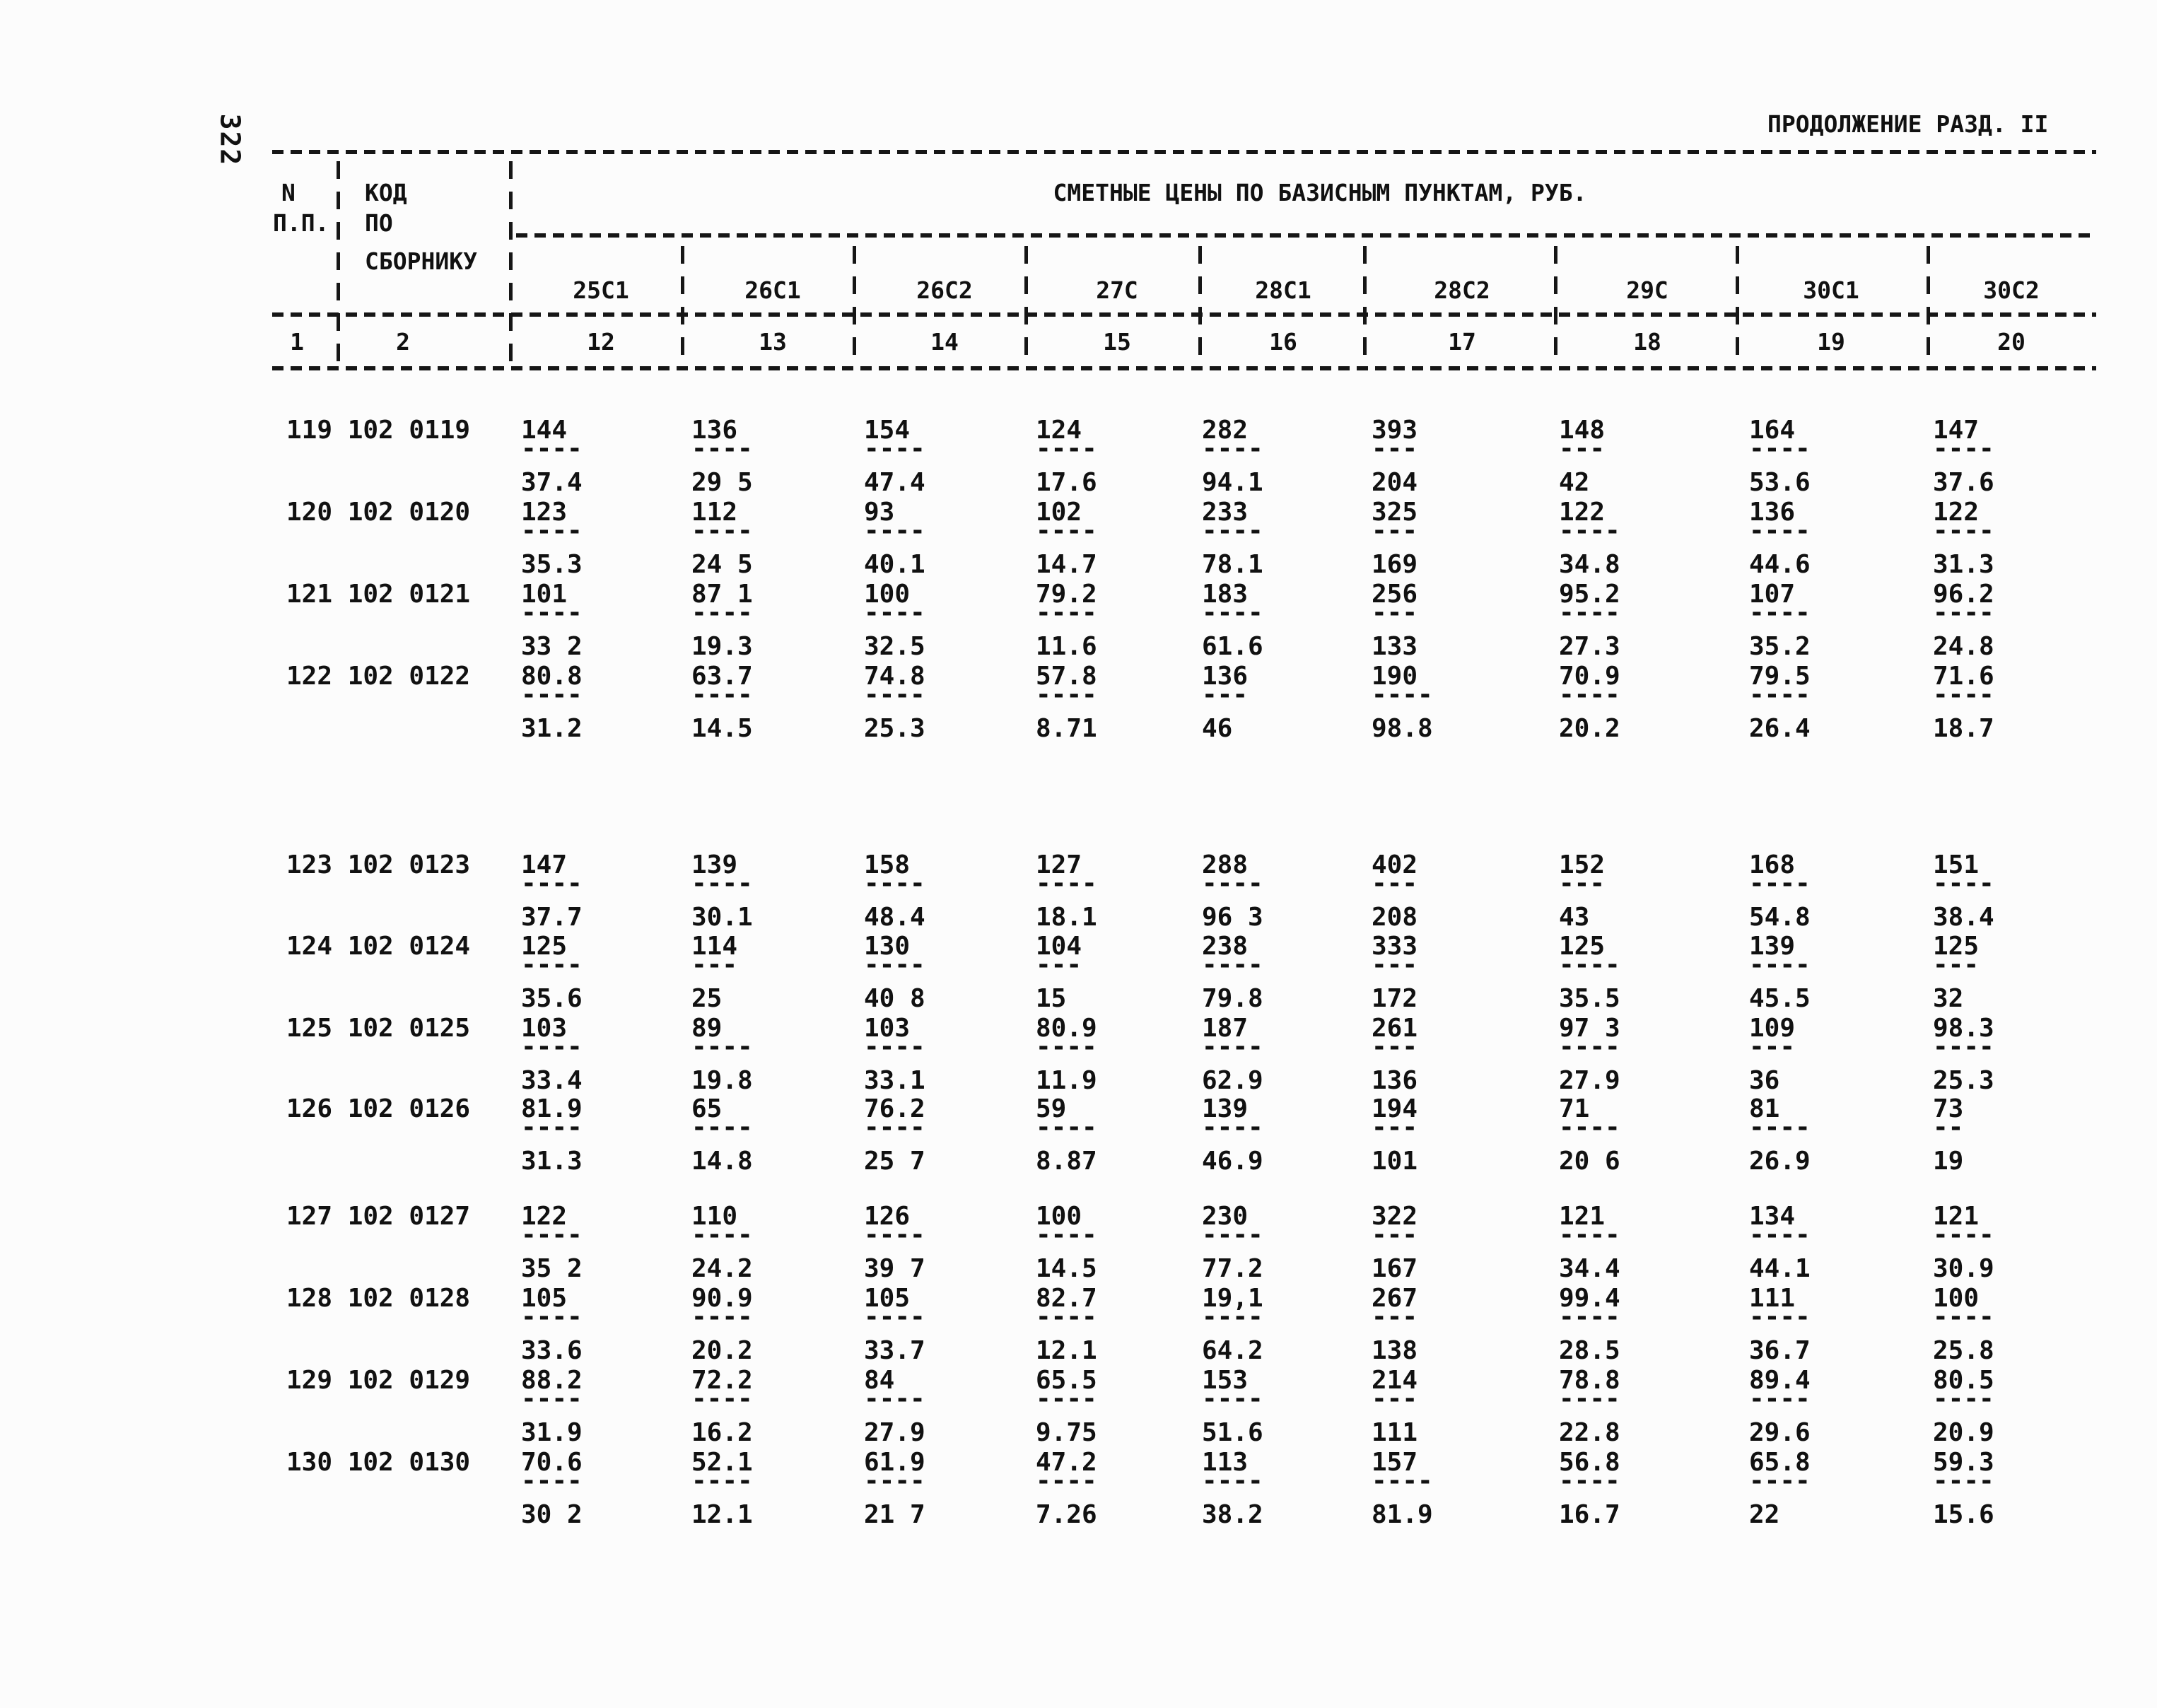 The width and height of the screenshot is (2157, 1708). Describe the element at coordinates (1780, 564) in the screenshot. I see `cell-denominator: 44.6` at that location.